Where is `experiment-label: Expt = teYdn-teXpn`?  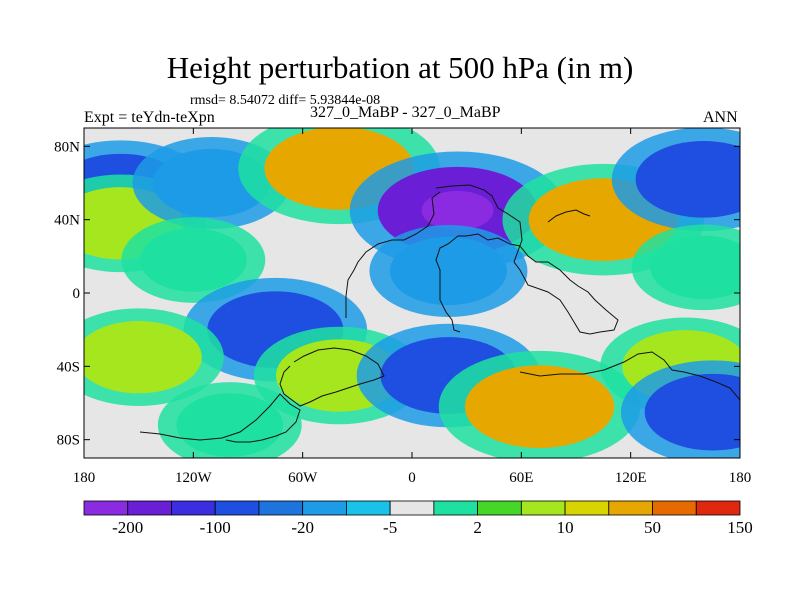
experiment-label: Expt = teYdn-teXpn is located at coordinates (149, 117).